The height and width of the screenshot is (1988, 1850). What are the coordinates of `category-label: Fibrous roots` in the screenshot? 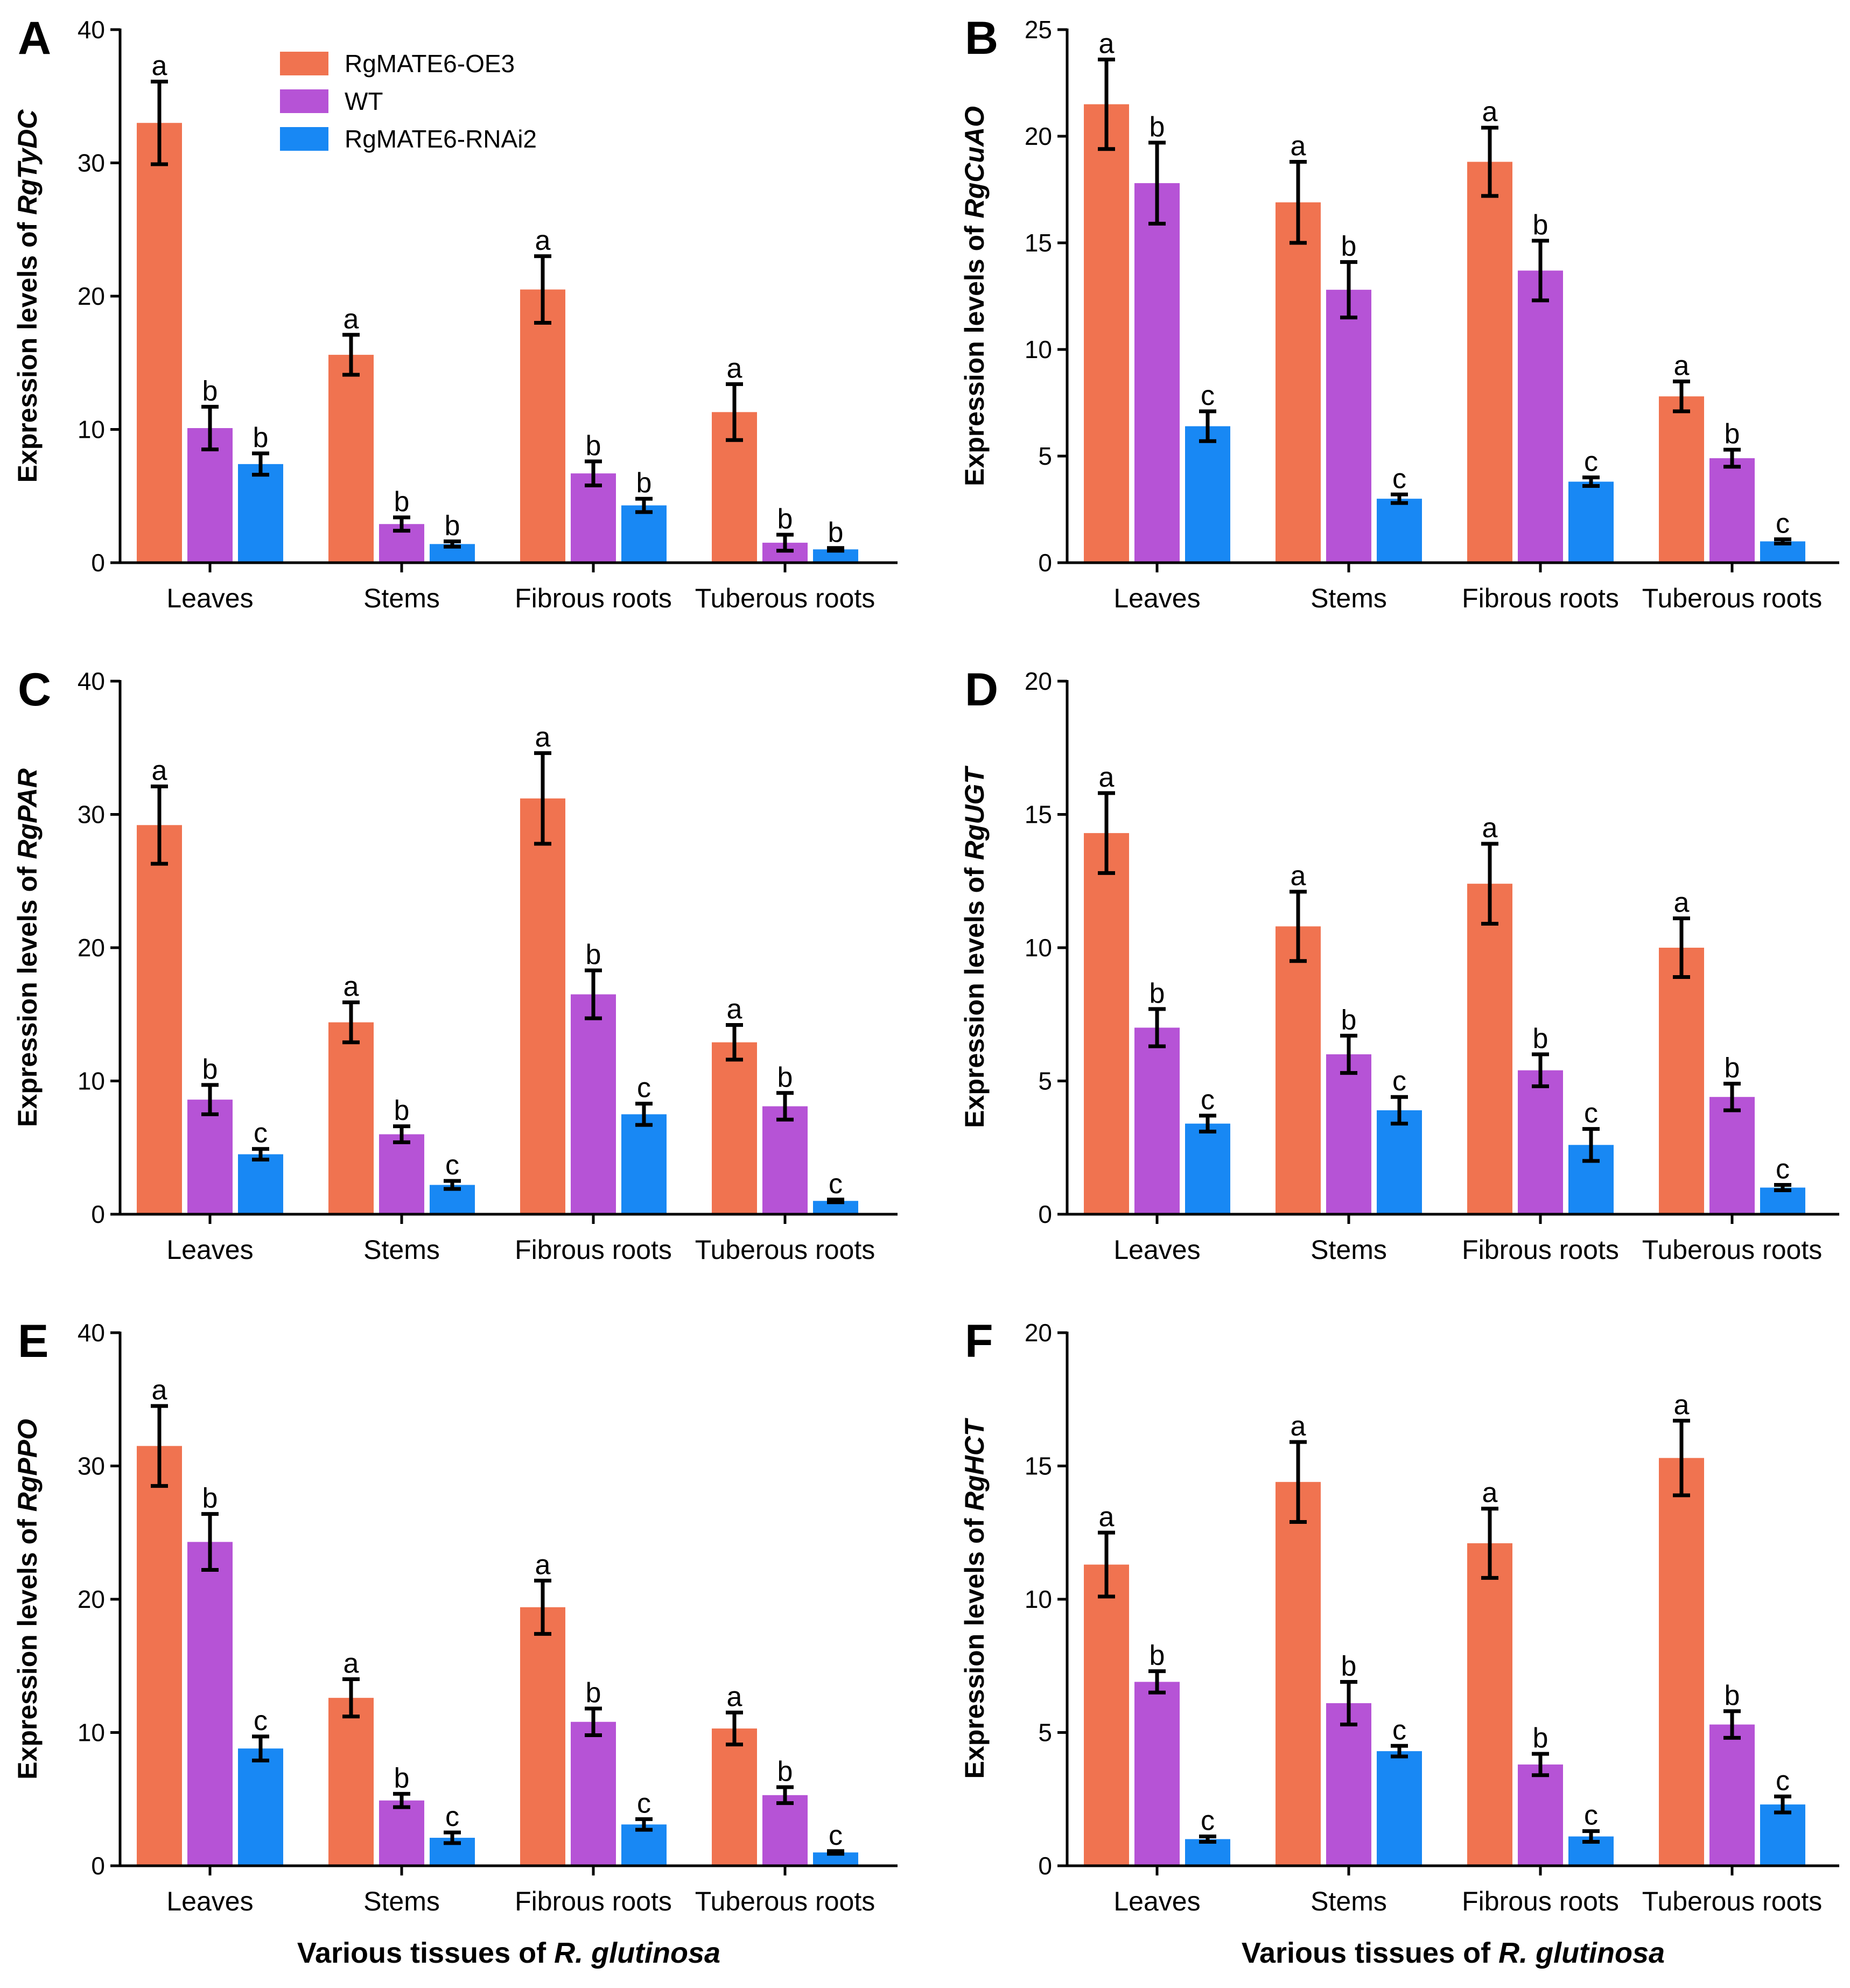 It's located at (1540, 1250).